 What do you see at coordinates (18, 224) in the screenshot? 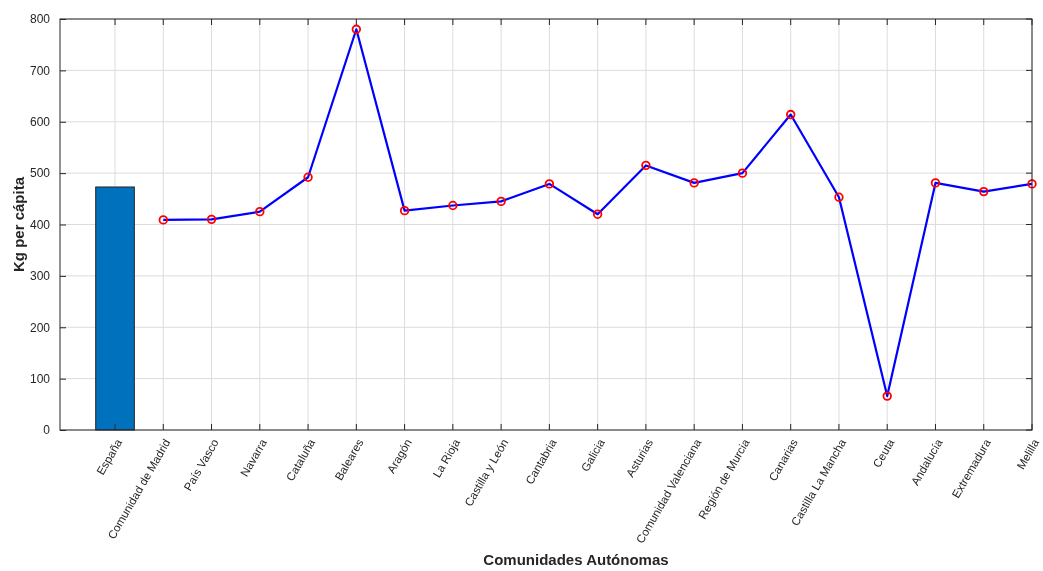
I see `y-axis-title: Kg per cápita` at bounding box center [18, 224].